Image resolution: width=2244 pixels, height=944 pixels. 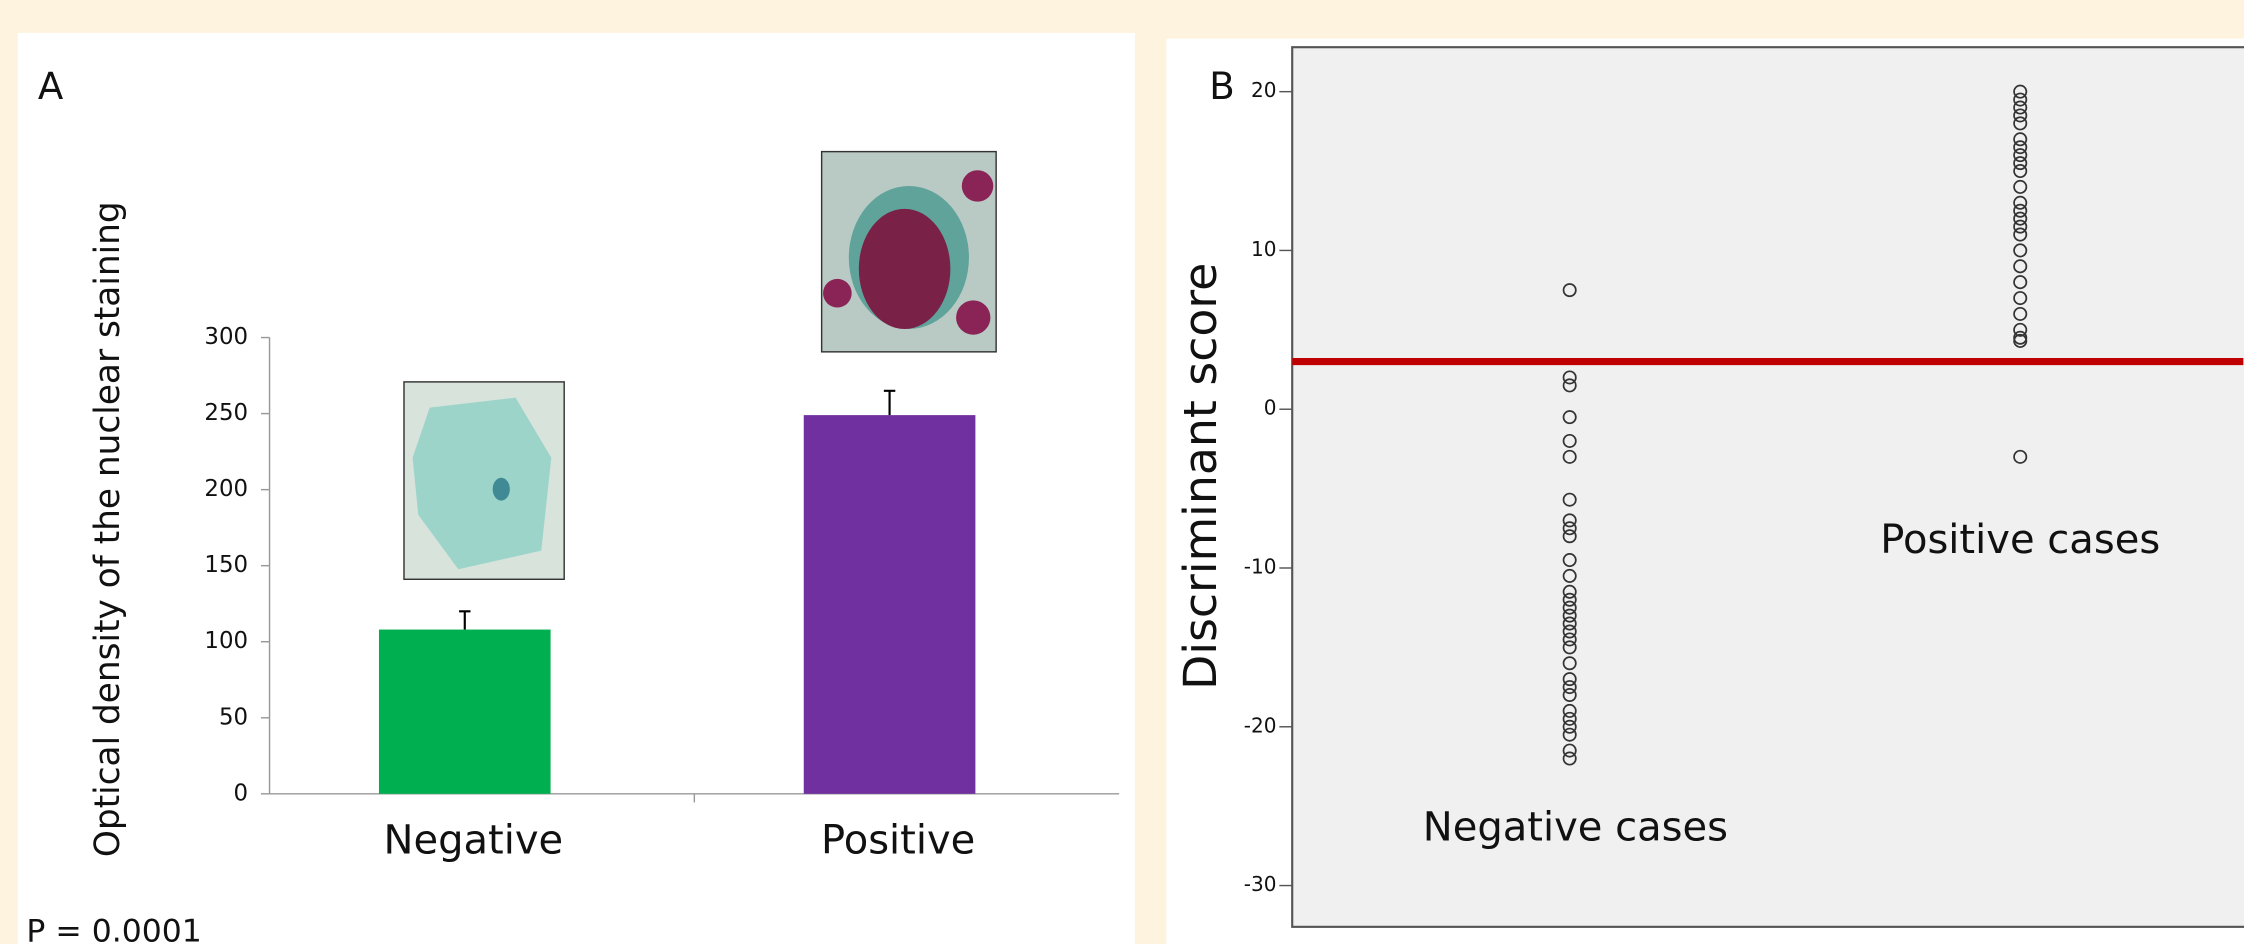 I want to click on y-tick-label: 150, so click(x=226, y=565).